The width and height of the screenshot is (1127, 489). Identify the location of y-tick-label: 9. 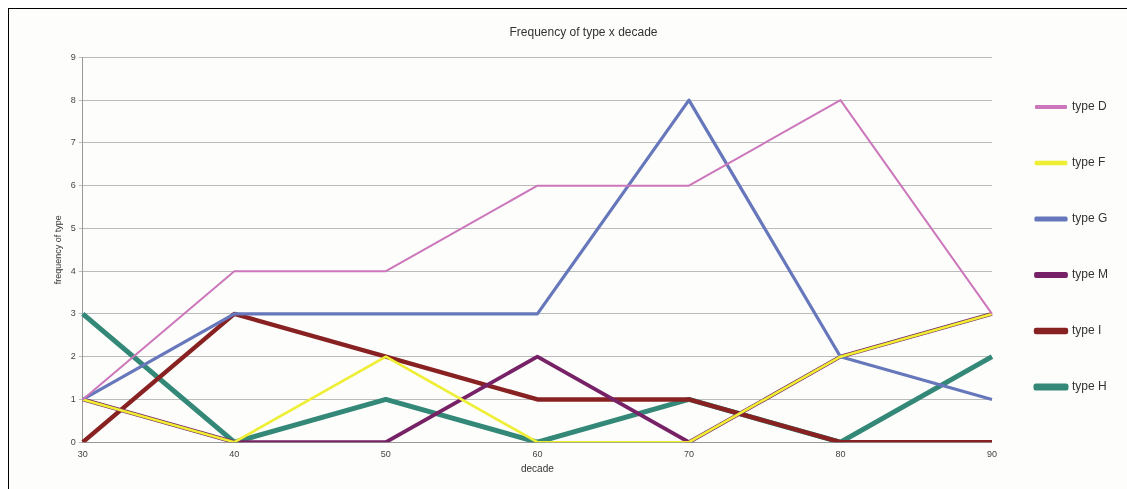
(73, 56).